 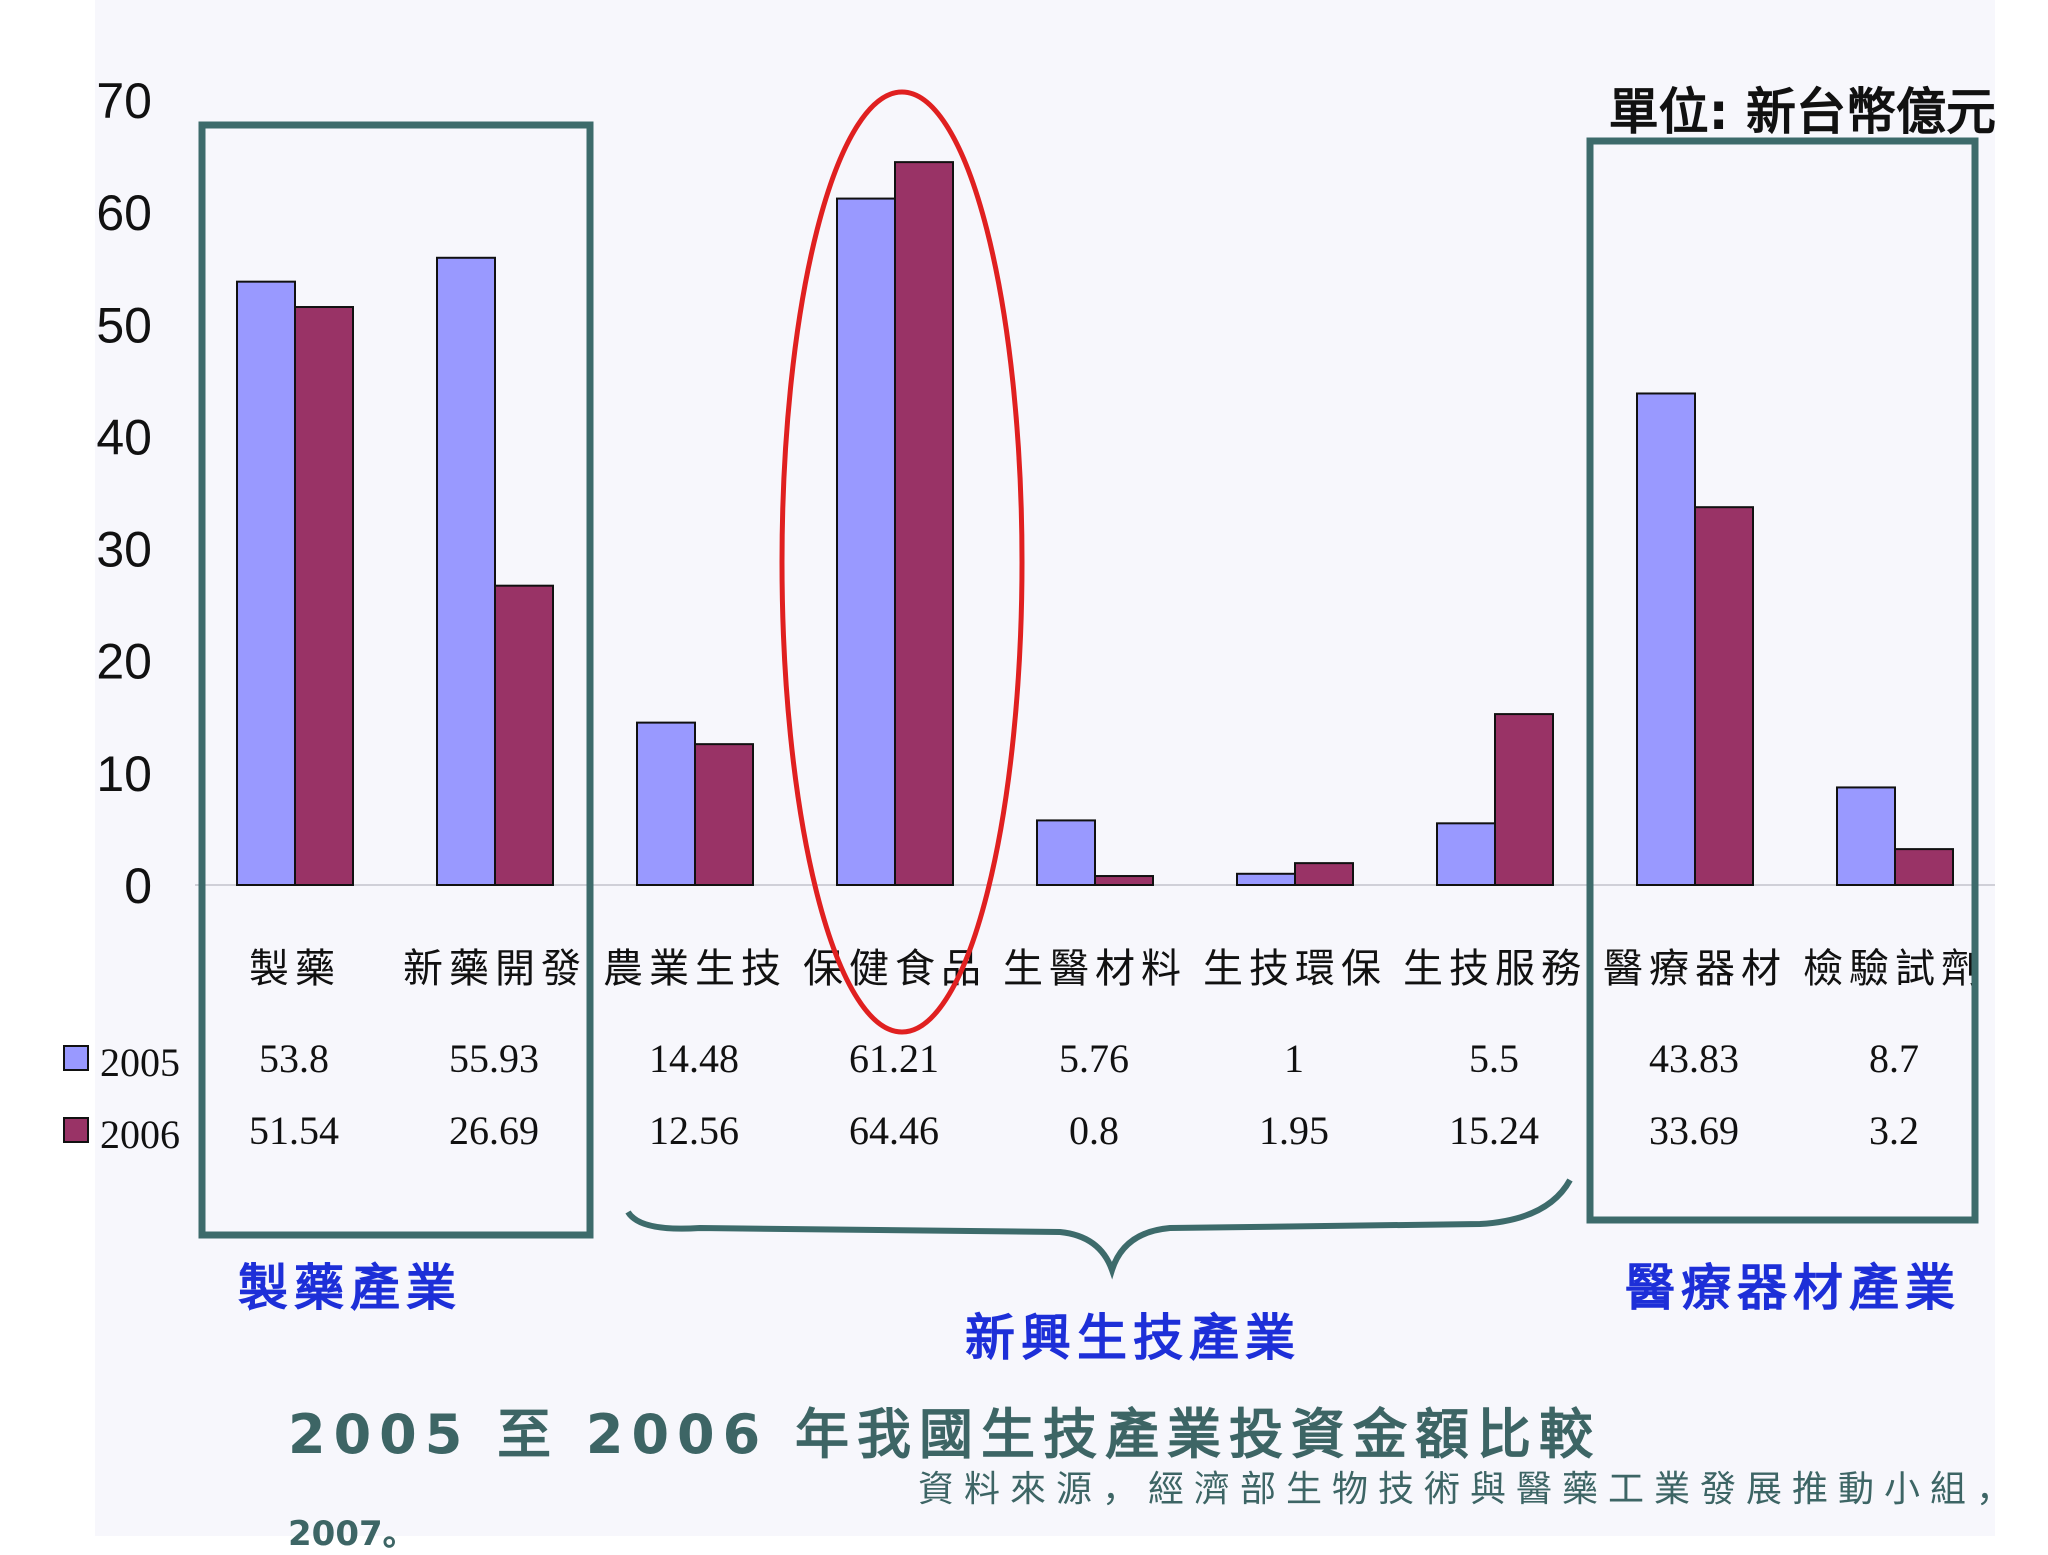 What do you see at coordinates (140, 1062) in the screenshot?
I see `legend-label: 2005` at bounding box center [140, 1062].